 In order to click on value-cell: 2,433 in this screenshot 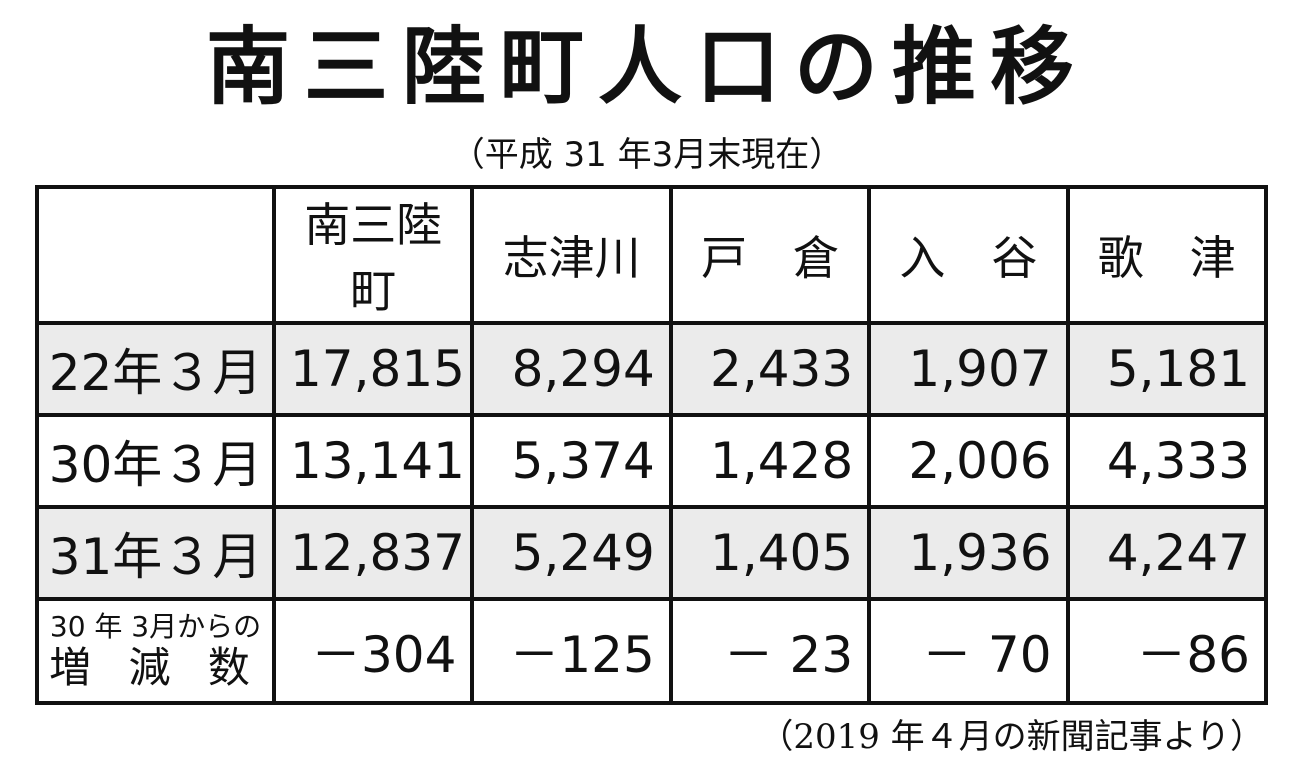, I will do `click(770, 369)`.